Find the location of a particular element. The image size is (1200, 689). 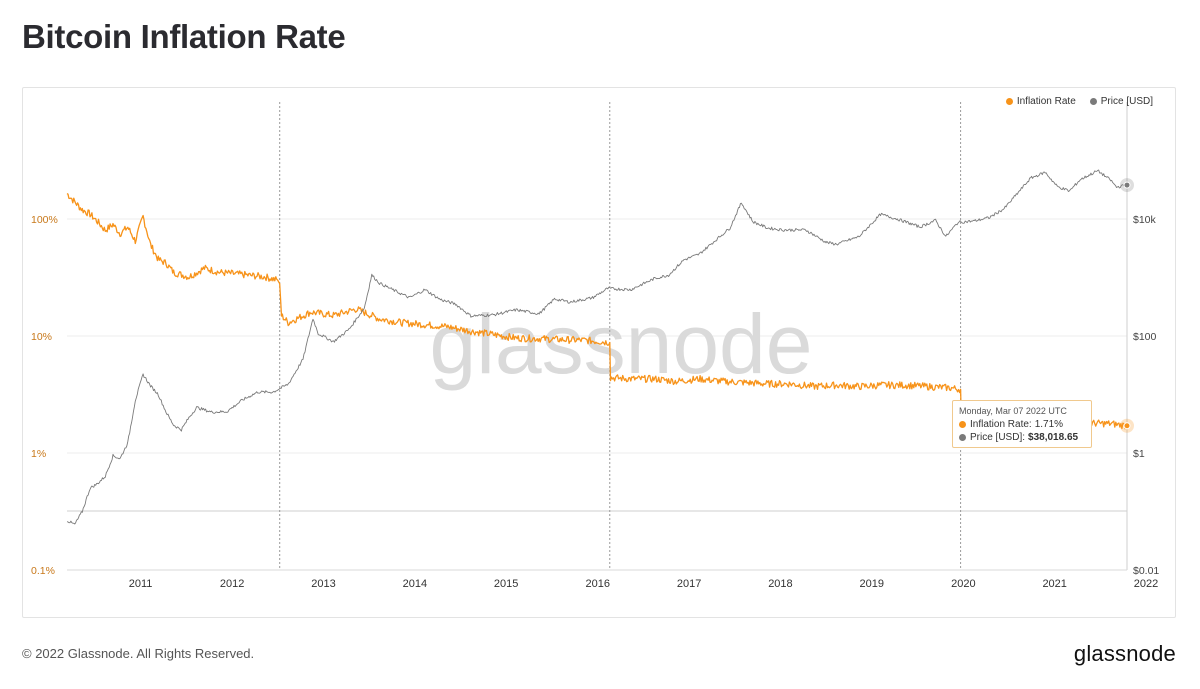

tooltip-price-value: $38,018.65 is located at coordinates (1053, 437).